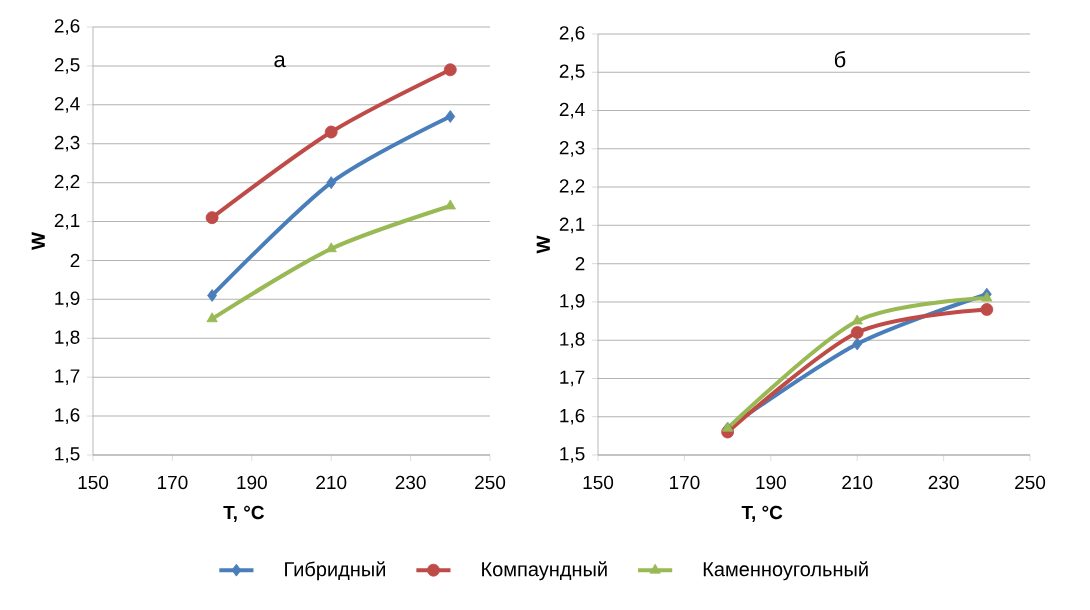  Describe the element at coordinates (544, 571) in the screenshot. I see `legend-label: Компаундный` at that location.